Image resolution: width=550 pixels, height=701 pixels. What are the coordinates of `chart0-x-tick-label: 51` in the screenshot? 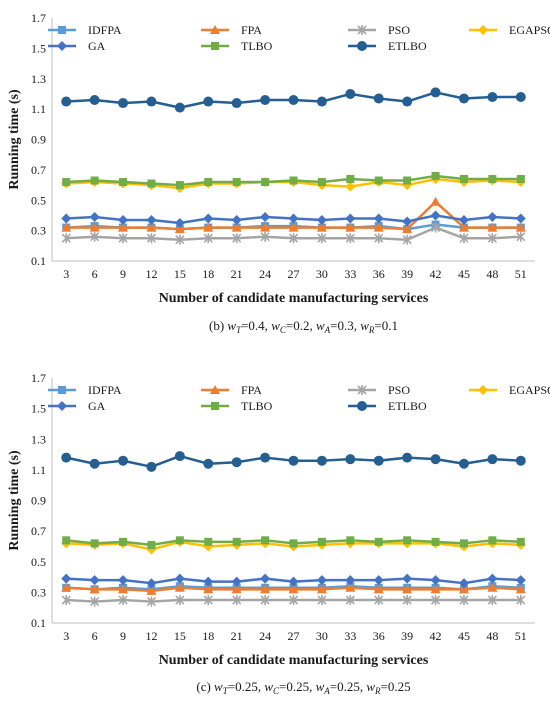 It's located at (521, 274).